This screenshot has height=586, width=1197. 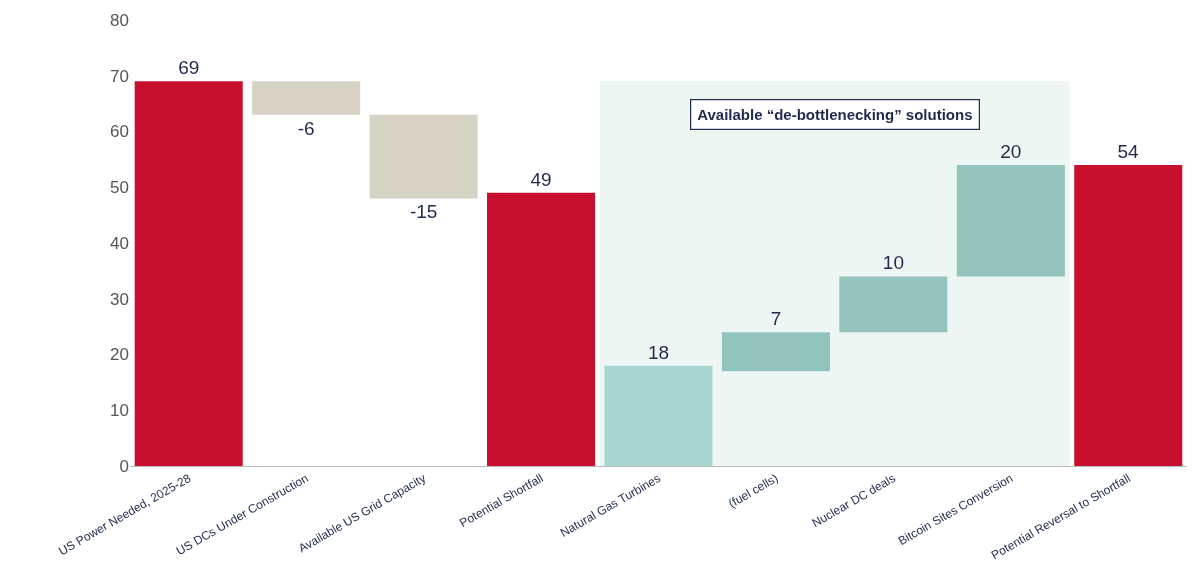 What do you see at coordinates (119, 243) in the screenshot?
I see `y-tick-label: 40` at bounding box center [119, 243].